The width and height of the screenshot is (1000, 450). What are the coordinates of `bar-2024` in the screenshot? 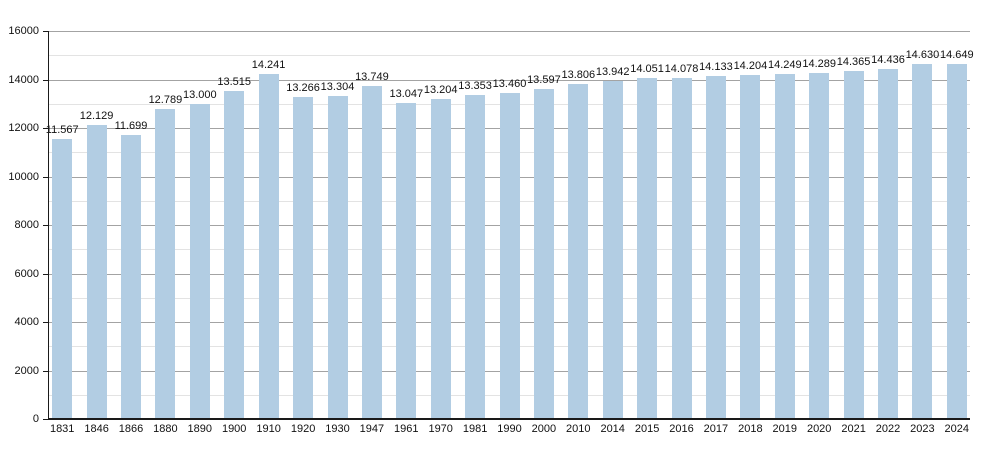 It's located at (956, 241).